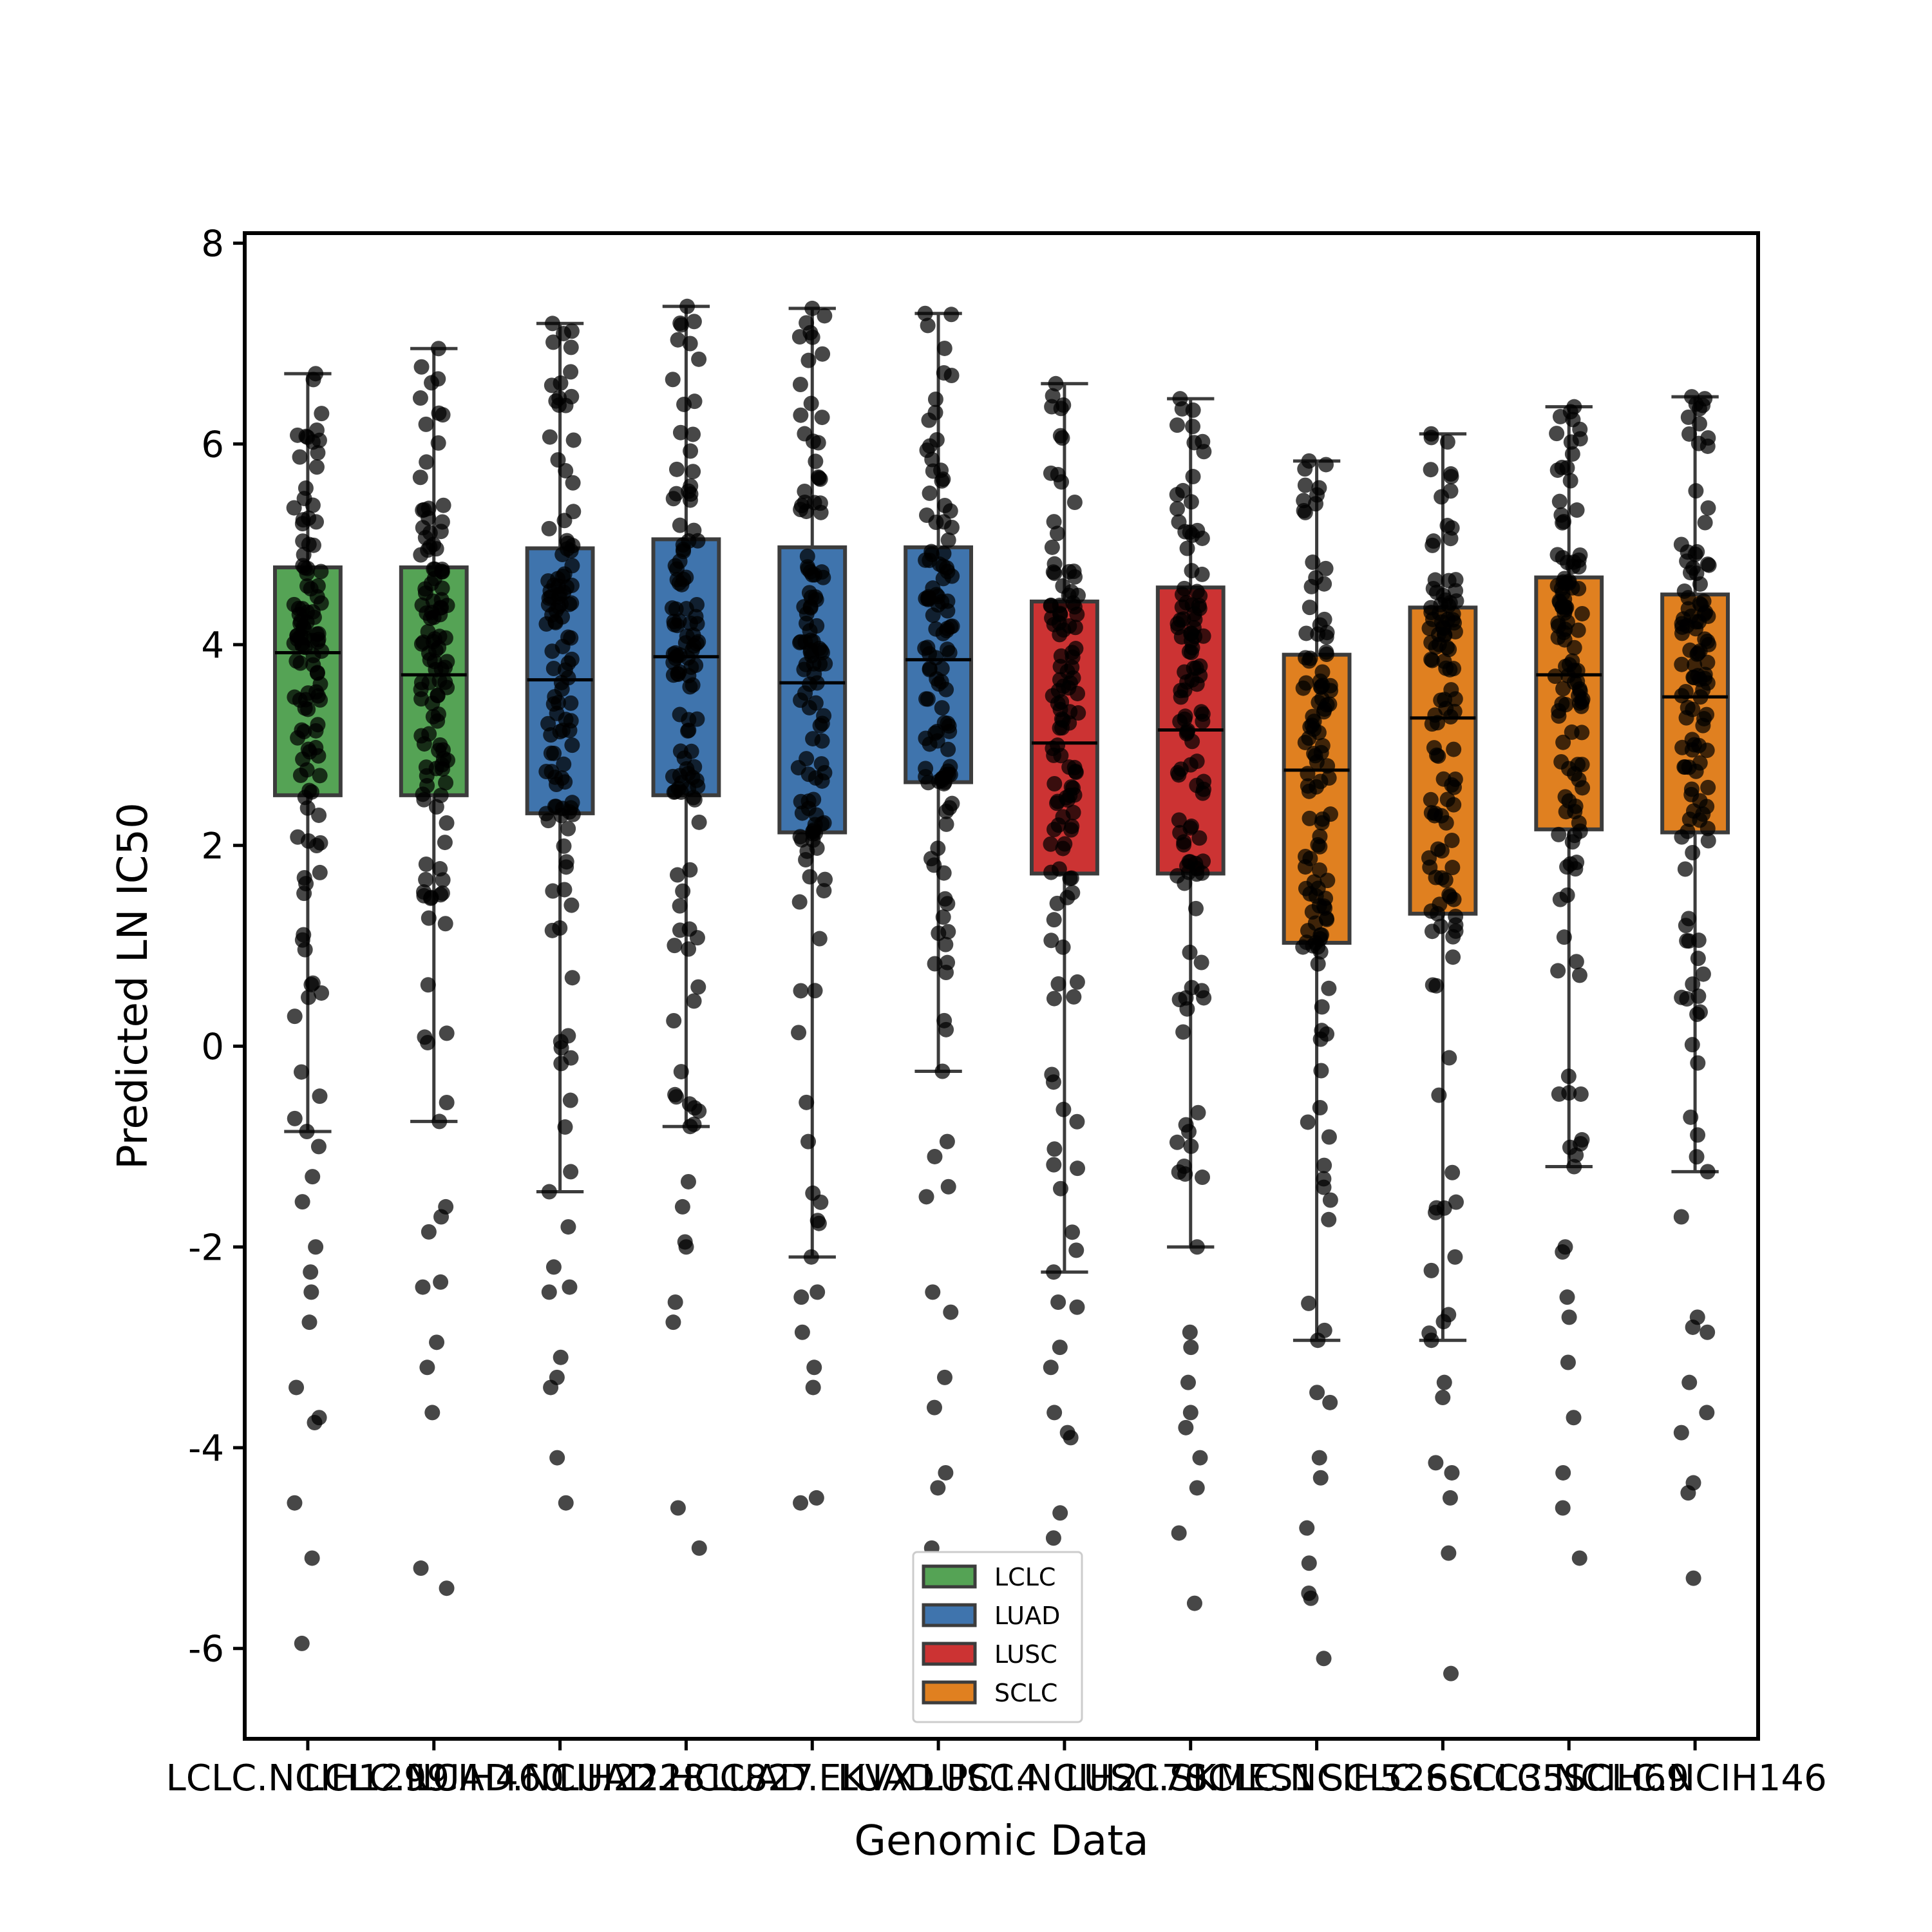  Describe the element at coordinates (213, 244) in the screenshot. I see `y-tick-label: 8` at that location.